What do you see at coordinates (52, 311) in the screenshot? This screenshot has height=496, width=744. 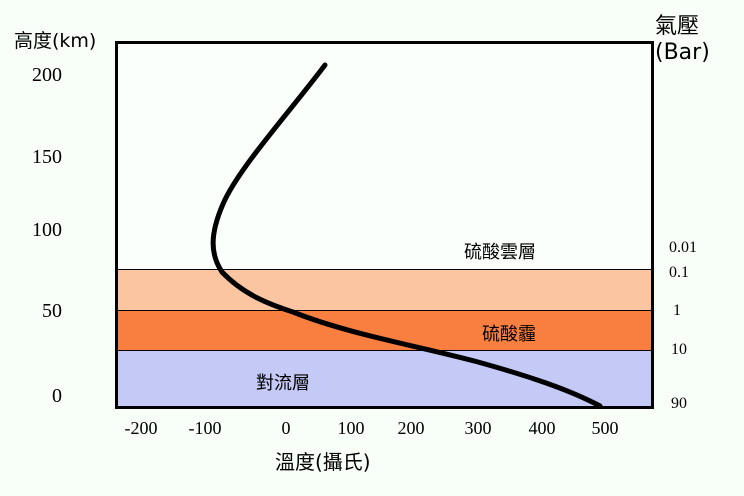 I see `y-tick: 50` at bounding box center [52, 311].